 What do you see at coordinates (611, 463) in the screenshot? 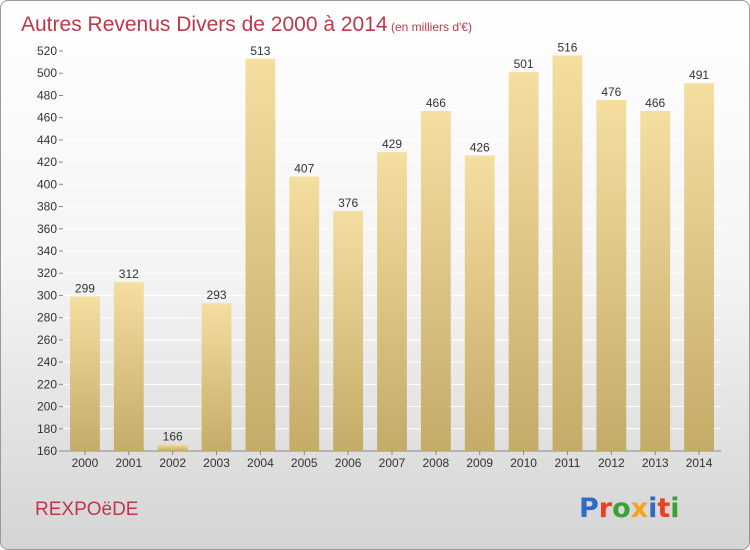
I see `x-tick-label-2012: 2012` at bounding box center [611, 463].